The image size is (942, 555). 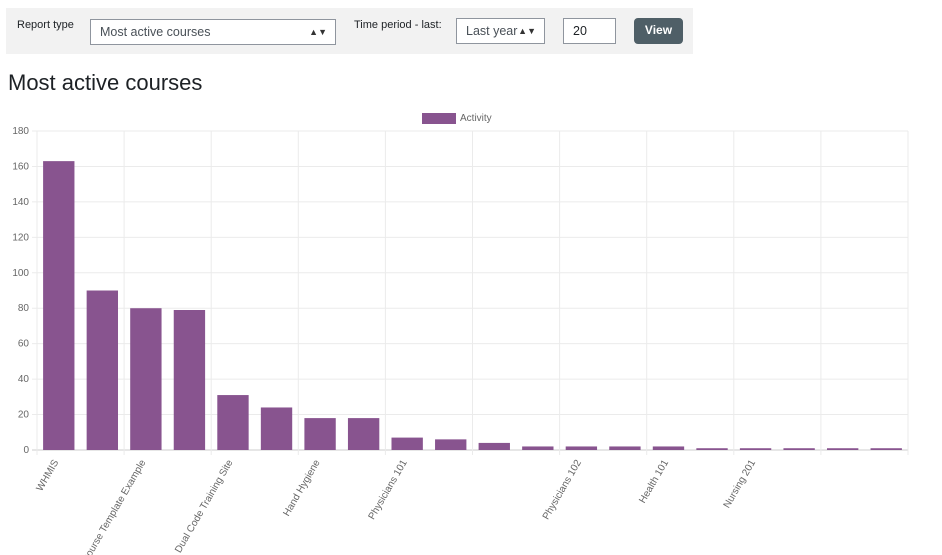 I want to click on x-tick-label: Nursing 201, so click(x=740, y=484).